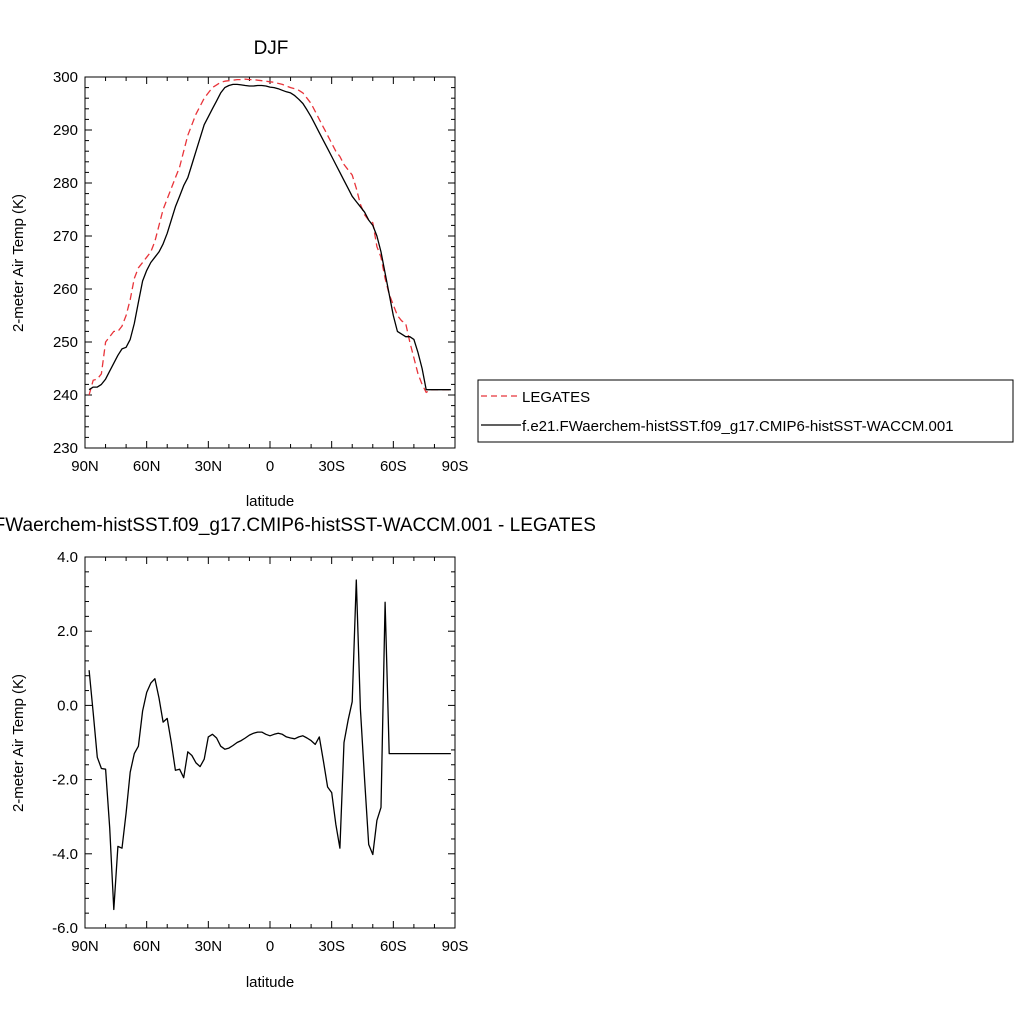 The image size is (1024, 1024). What do you see at coordinates (455, 946) in the screenshot?
I see `chart-bottom-x-tick-label: 90S` at bounding box center [455, 946].